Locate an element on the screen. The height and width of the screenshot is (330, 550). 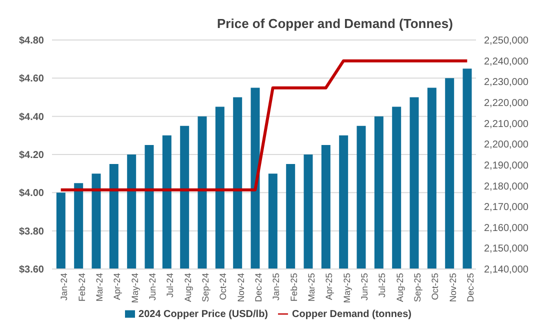
x-tick-label: Dec-25 is located at coordinates (471, 287).